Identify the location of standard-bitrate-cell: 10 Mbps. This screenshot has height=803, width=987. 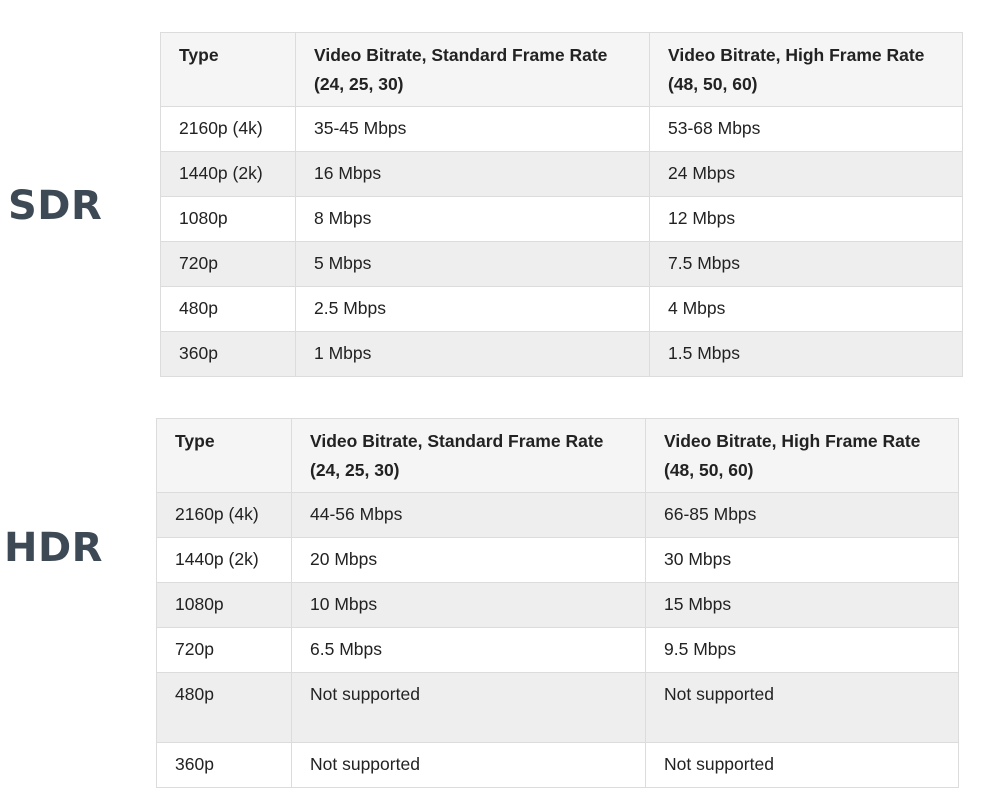
(468, 605).